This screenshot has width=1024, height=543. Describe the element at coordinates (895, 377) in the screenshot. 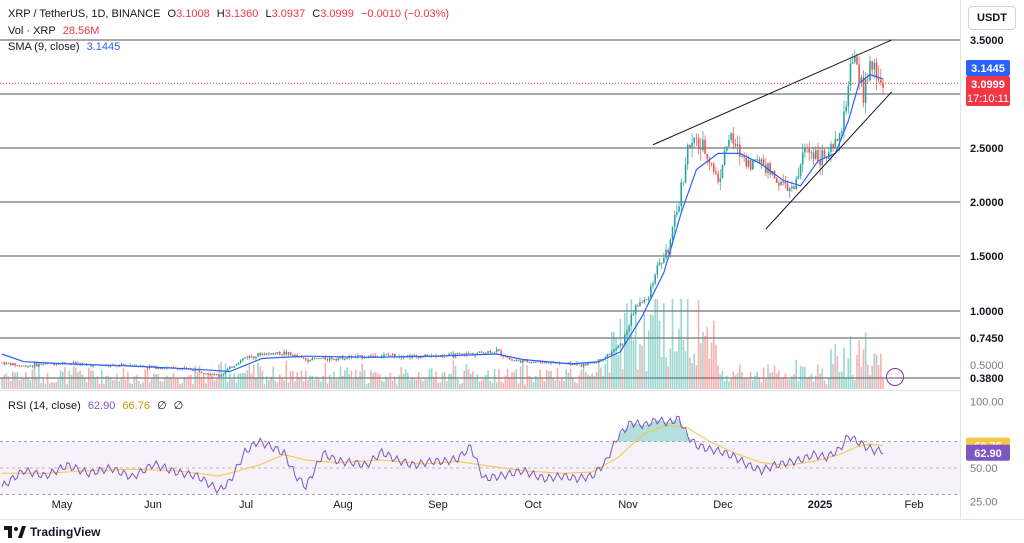

I see `alert-icon` at that location.